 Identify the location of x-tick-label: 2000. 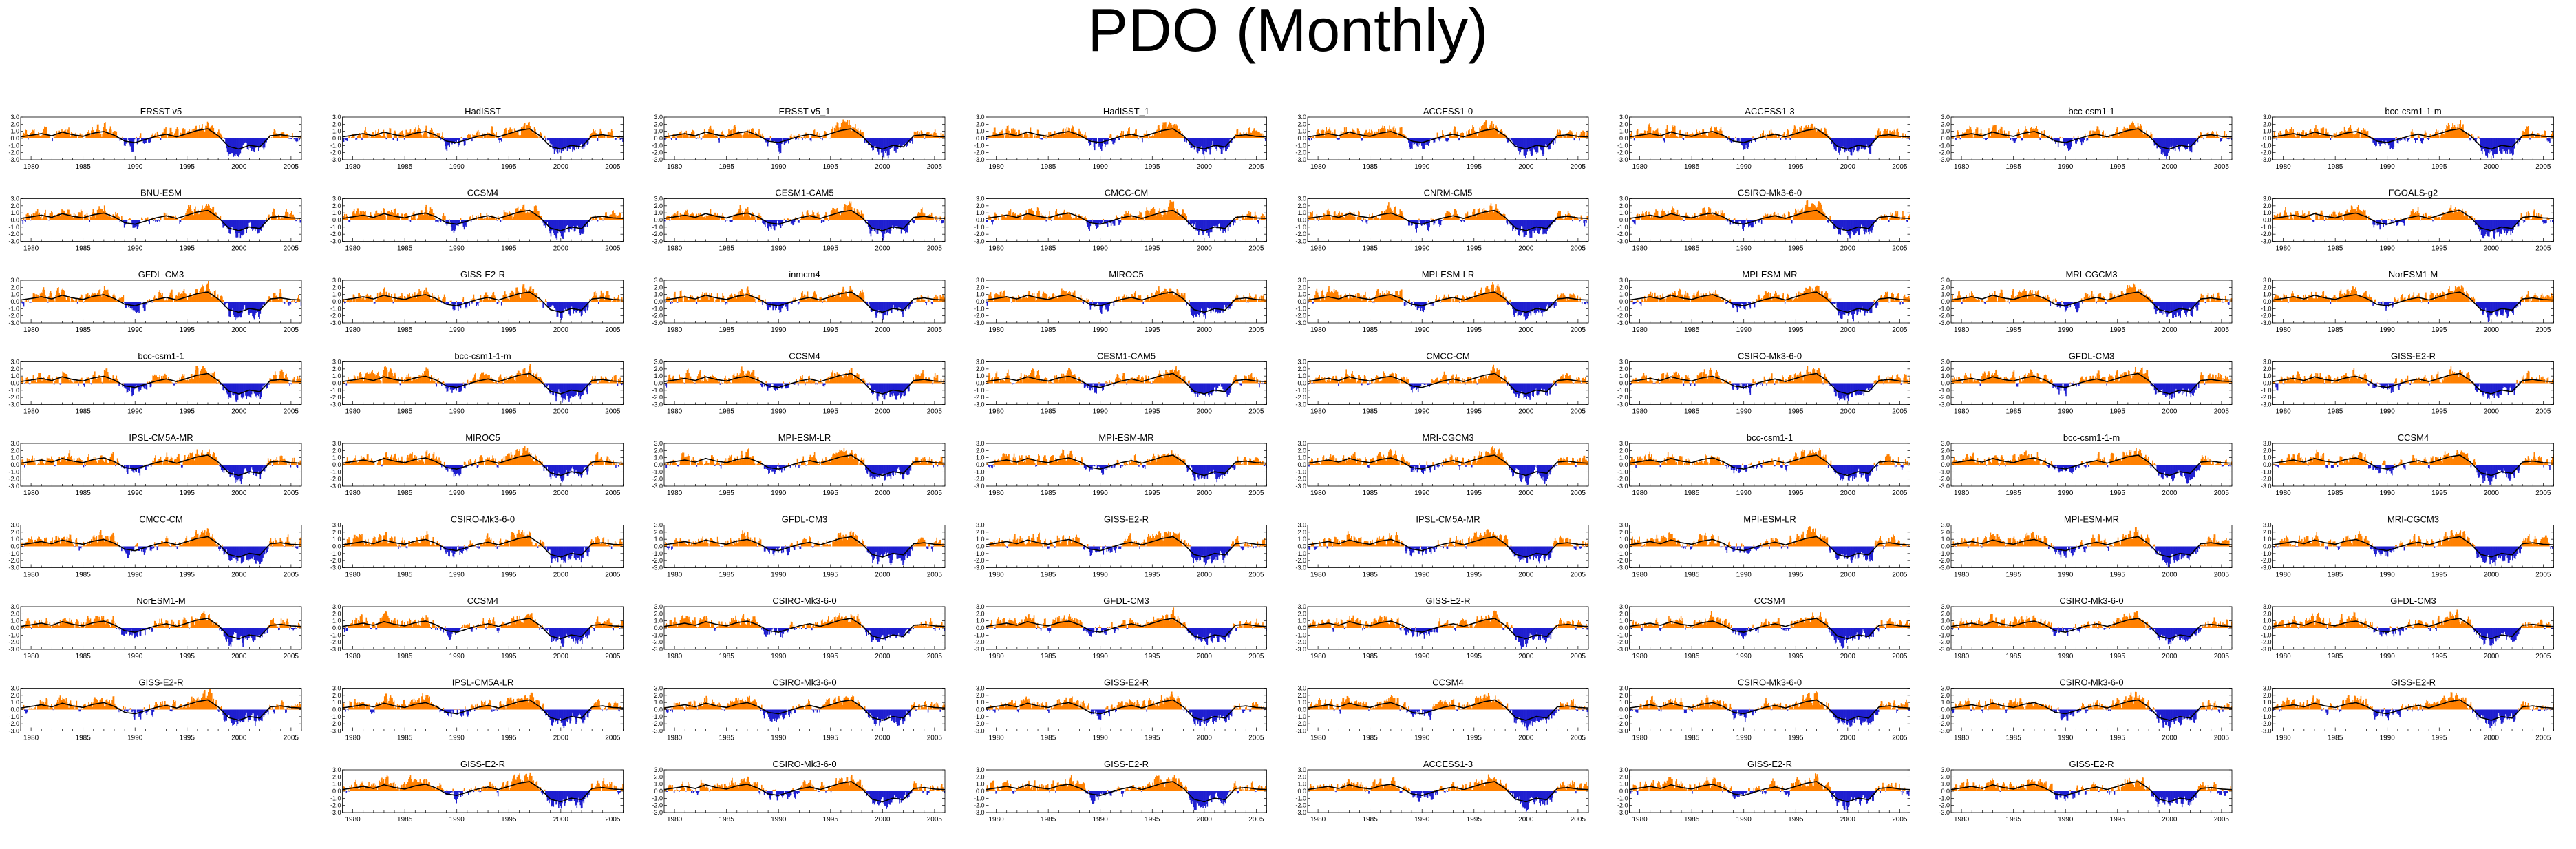
(561, 249).